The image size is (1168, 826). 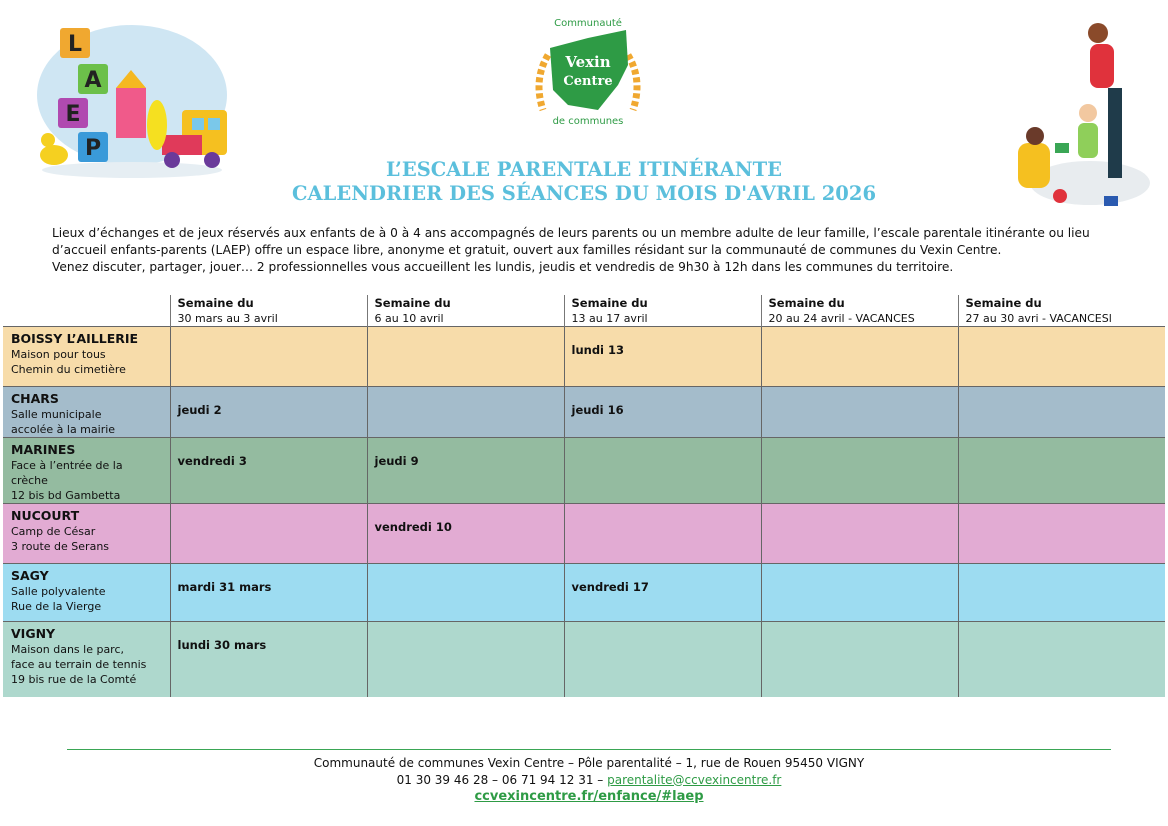 I want to click on address-line: Maison dans le parc,, so click(x=68, y=649).